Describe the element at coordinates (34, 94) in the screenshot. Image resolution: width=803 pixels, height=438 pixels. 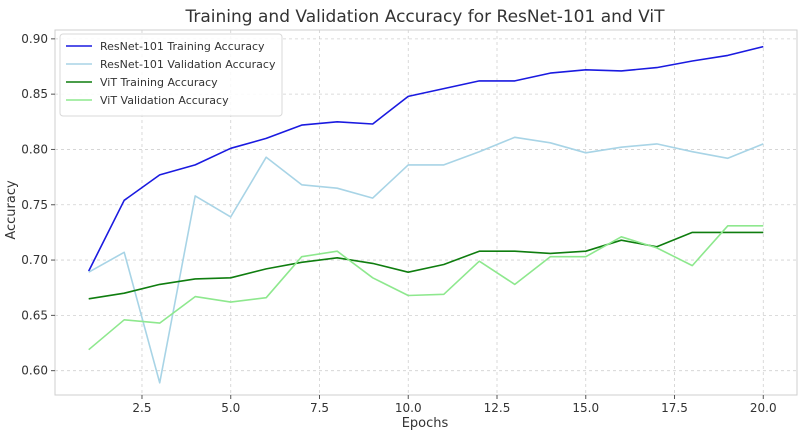
I see `y-tick-label: 0.85` at that location.